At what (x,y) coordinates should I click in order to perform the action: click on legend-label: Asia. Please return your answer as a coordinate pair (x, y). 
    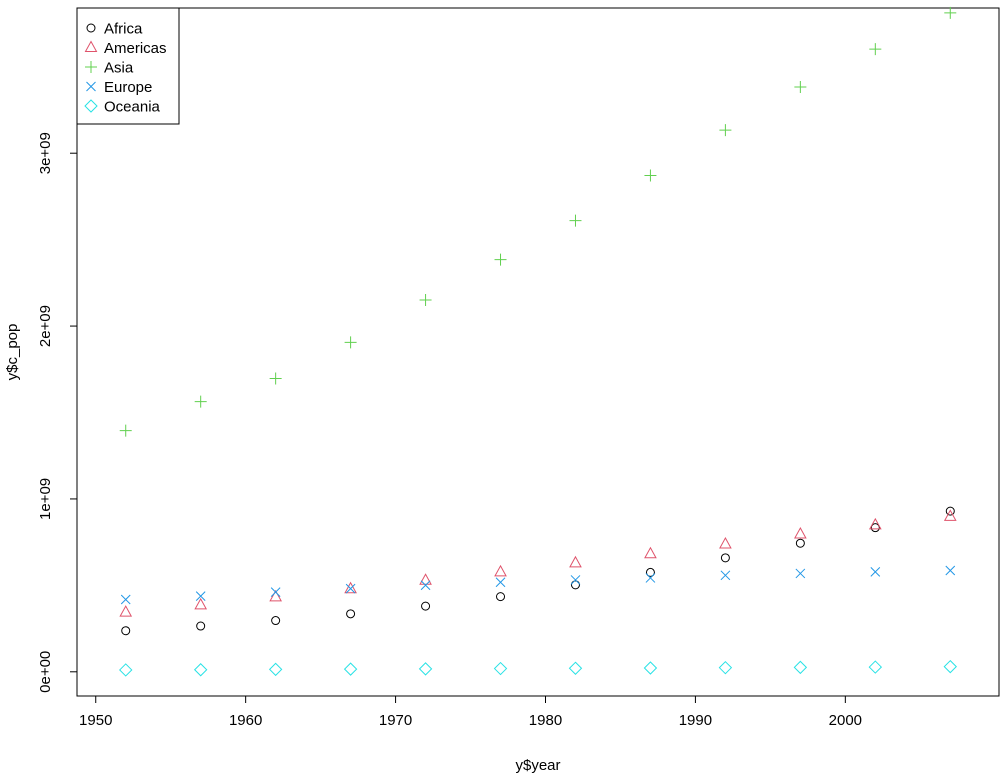
    Looking at the image, I should click on (119, 68).